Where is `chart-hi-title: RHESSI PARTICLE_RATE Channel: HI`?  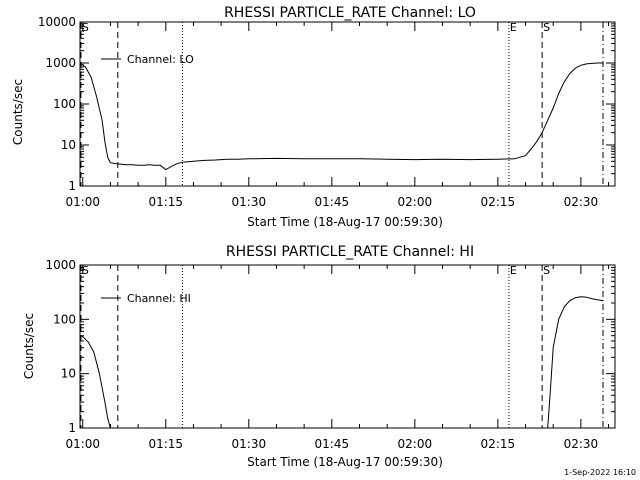 chart-hi-title: RHESSI PARTICLE_RATE Channel: HI is located at coordinates (350, 252).